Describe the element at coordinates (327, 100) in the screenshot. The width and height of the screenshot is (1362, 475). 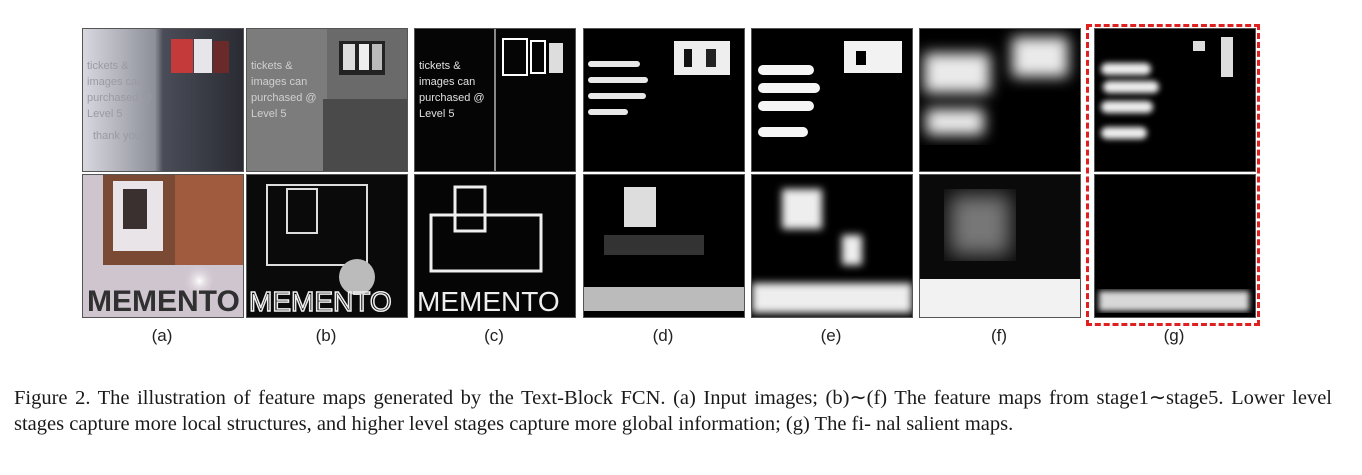
I see `row1-stage1-map: tickets & images can purchased @ Level 5` at that location.